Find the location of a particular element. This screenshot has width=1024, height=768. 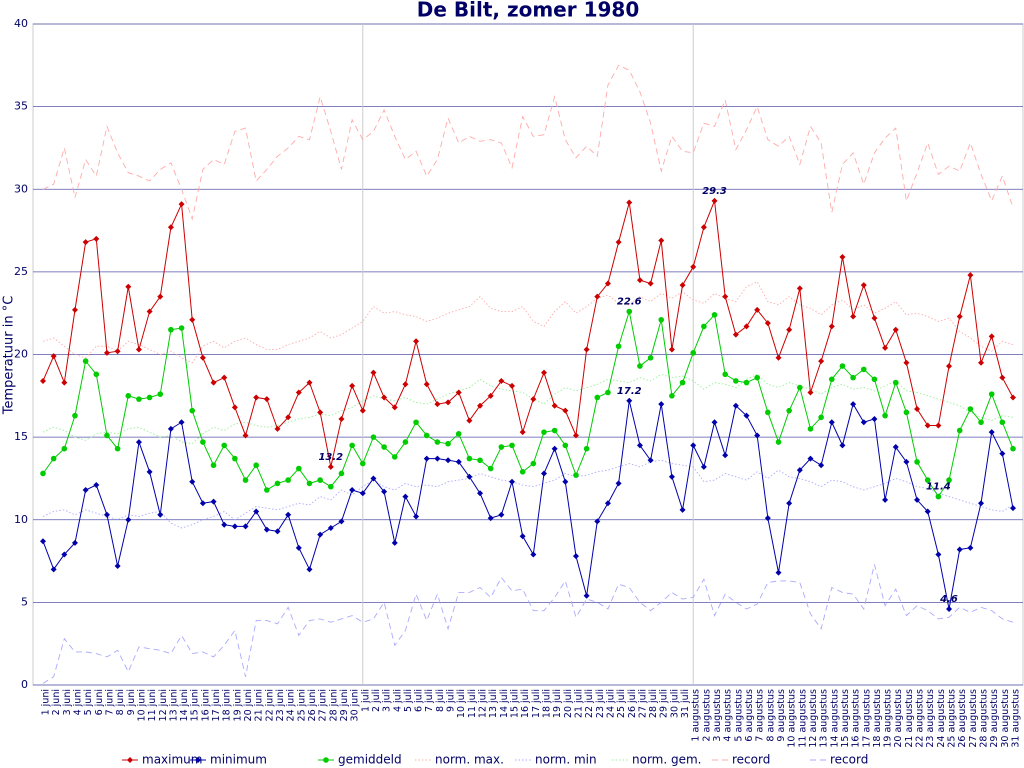

x-tick-label: 5 juli is located at coordinates (408, 700).